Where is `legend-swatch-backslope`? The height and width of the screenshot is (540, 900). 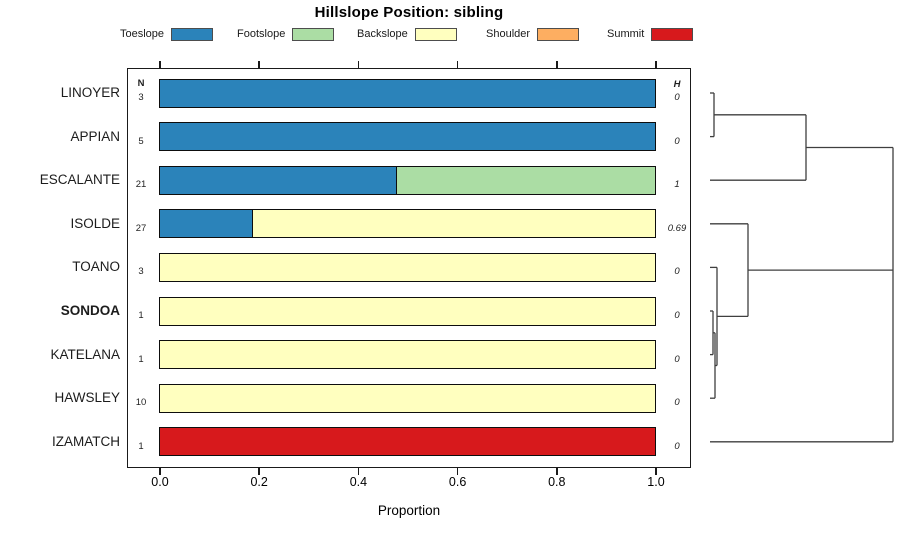 legend-swatch-backslope is located at coordinates (435, 34).